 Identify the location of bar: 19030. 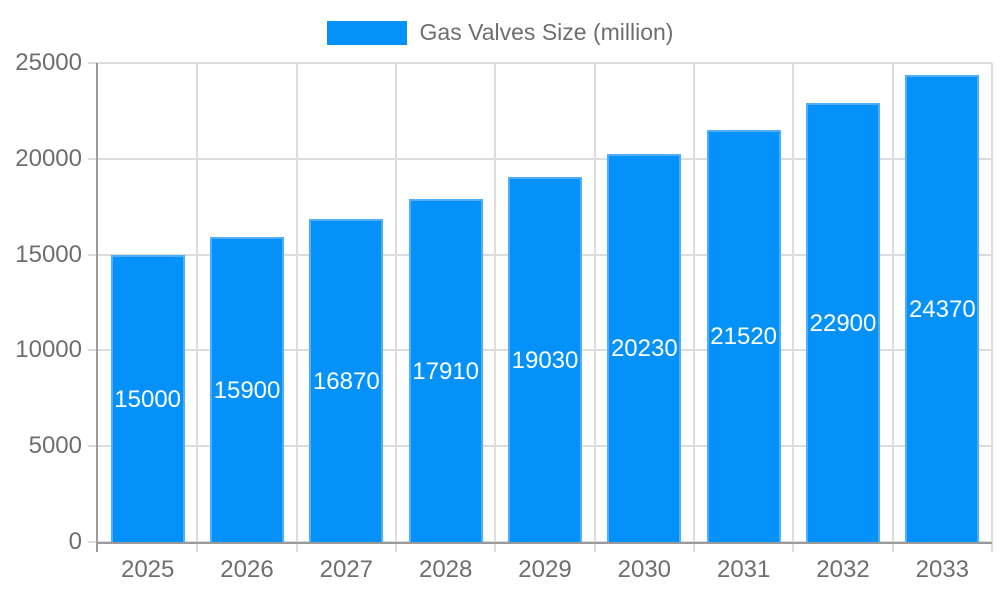
(545, 359).